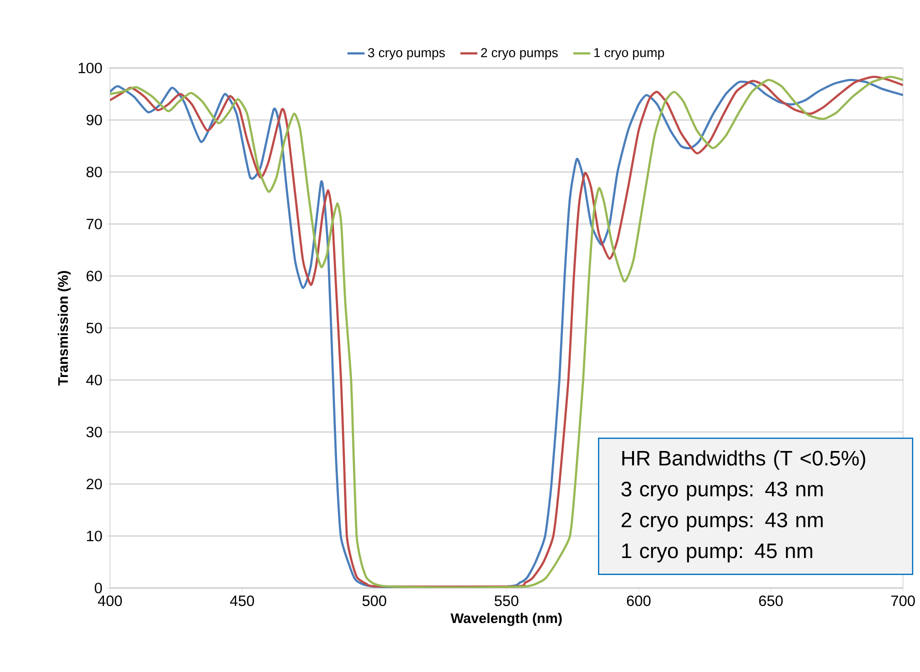  What do you see at coordinates (722, 522) in the screenshot?
I see `annotation: 2 cryo pumps: 43 nm` at bounding box center [722, 522].